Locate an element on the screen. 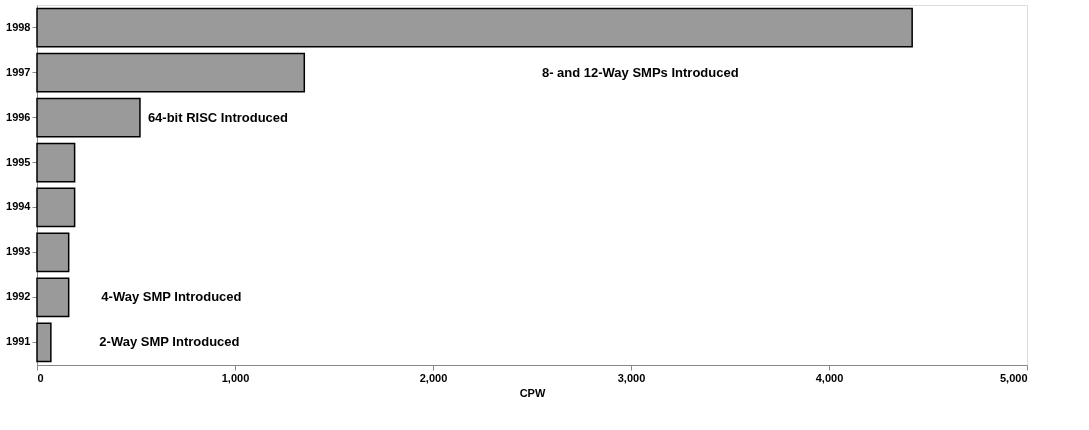  y-tick-label: 1996 is located at coordinates (18, 116).